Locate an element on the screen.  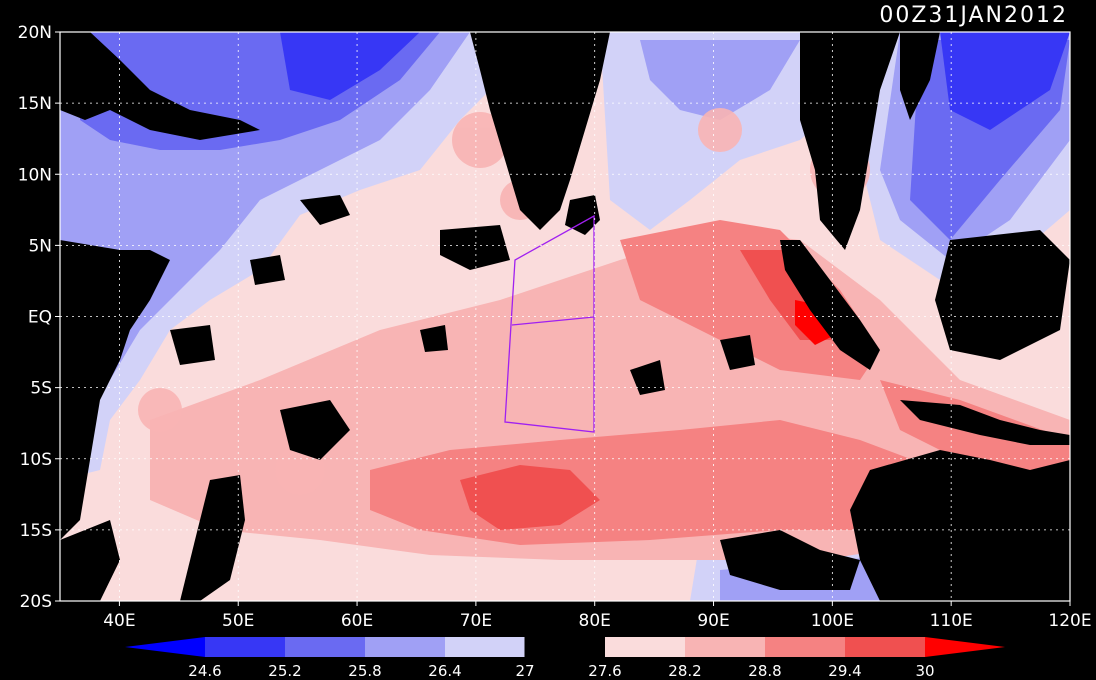
colorbar-level-label: 27 is located at coordinates (524, 671).